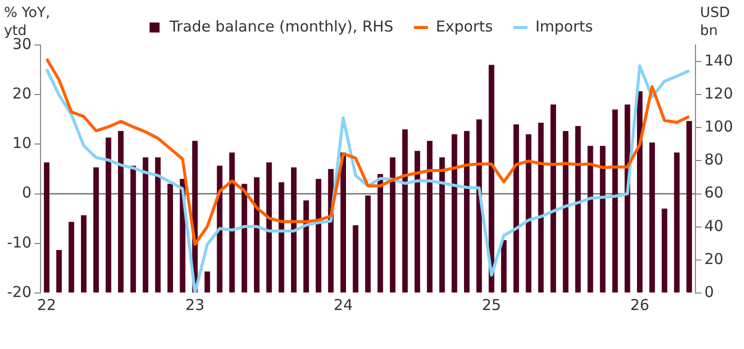  What do you see at coordinates (719, 127) in the screenshot?
I see `y2-tick-label: 100` at bounding box center [719, 127].